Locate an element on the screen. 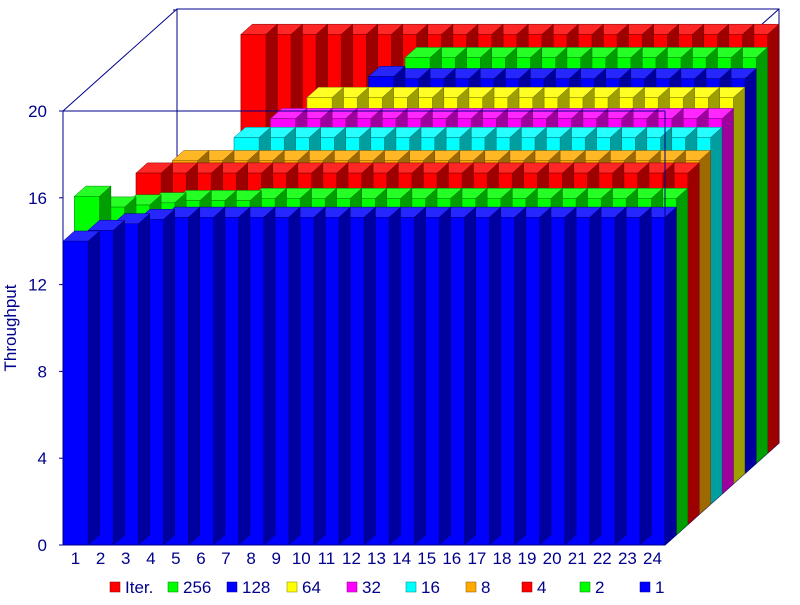 The image size is (800, 605). y-tick-label: 20 is located at coordinates (37, 111).